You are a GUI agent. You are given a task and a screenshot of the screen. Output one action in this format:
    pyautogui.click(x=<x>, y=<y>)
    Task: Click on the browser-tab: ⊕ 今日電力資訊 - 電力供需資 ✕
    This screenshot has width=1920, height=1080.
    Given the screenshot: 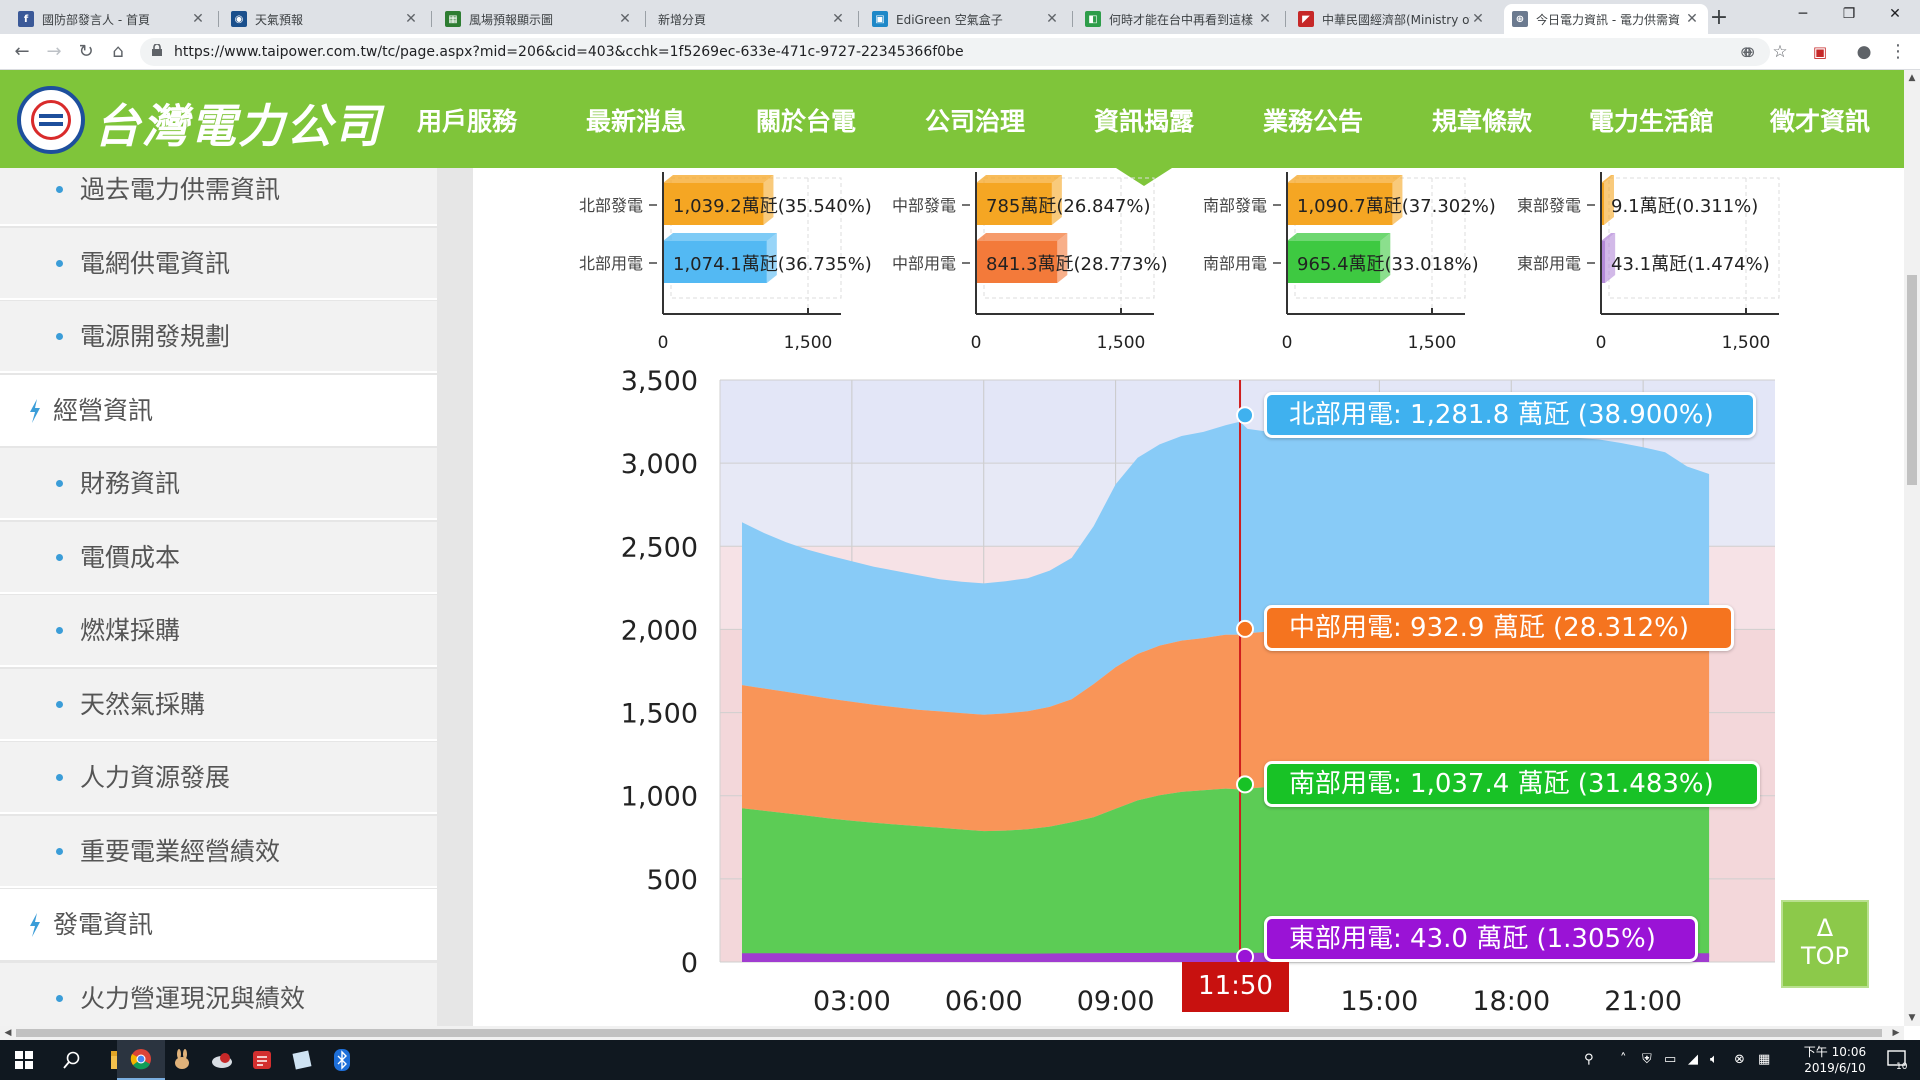 What is the action you would take?
    pyautogui.click(x=1606, y=19)
    